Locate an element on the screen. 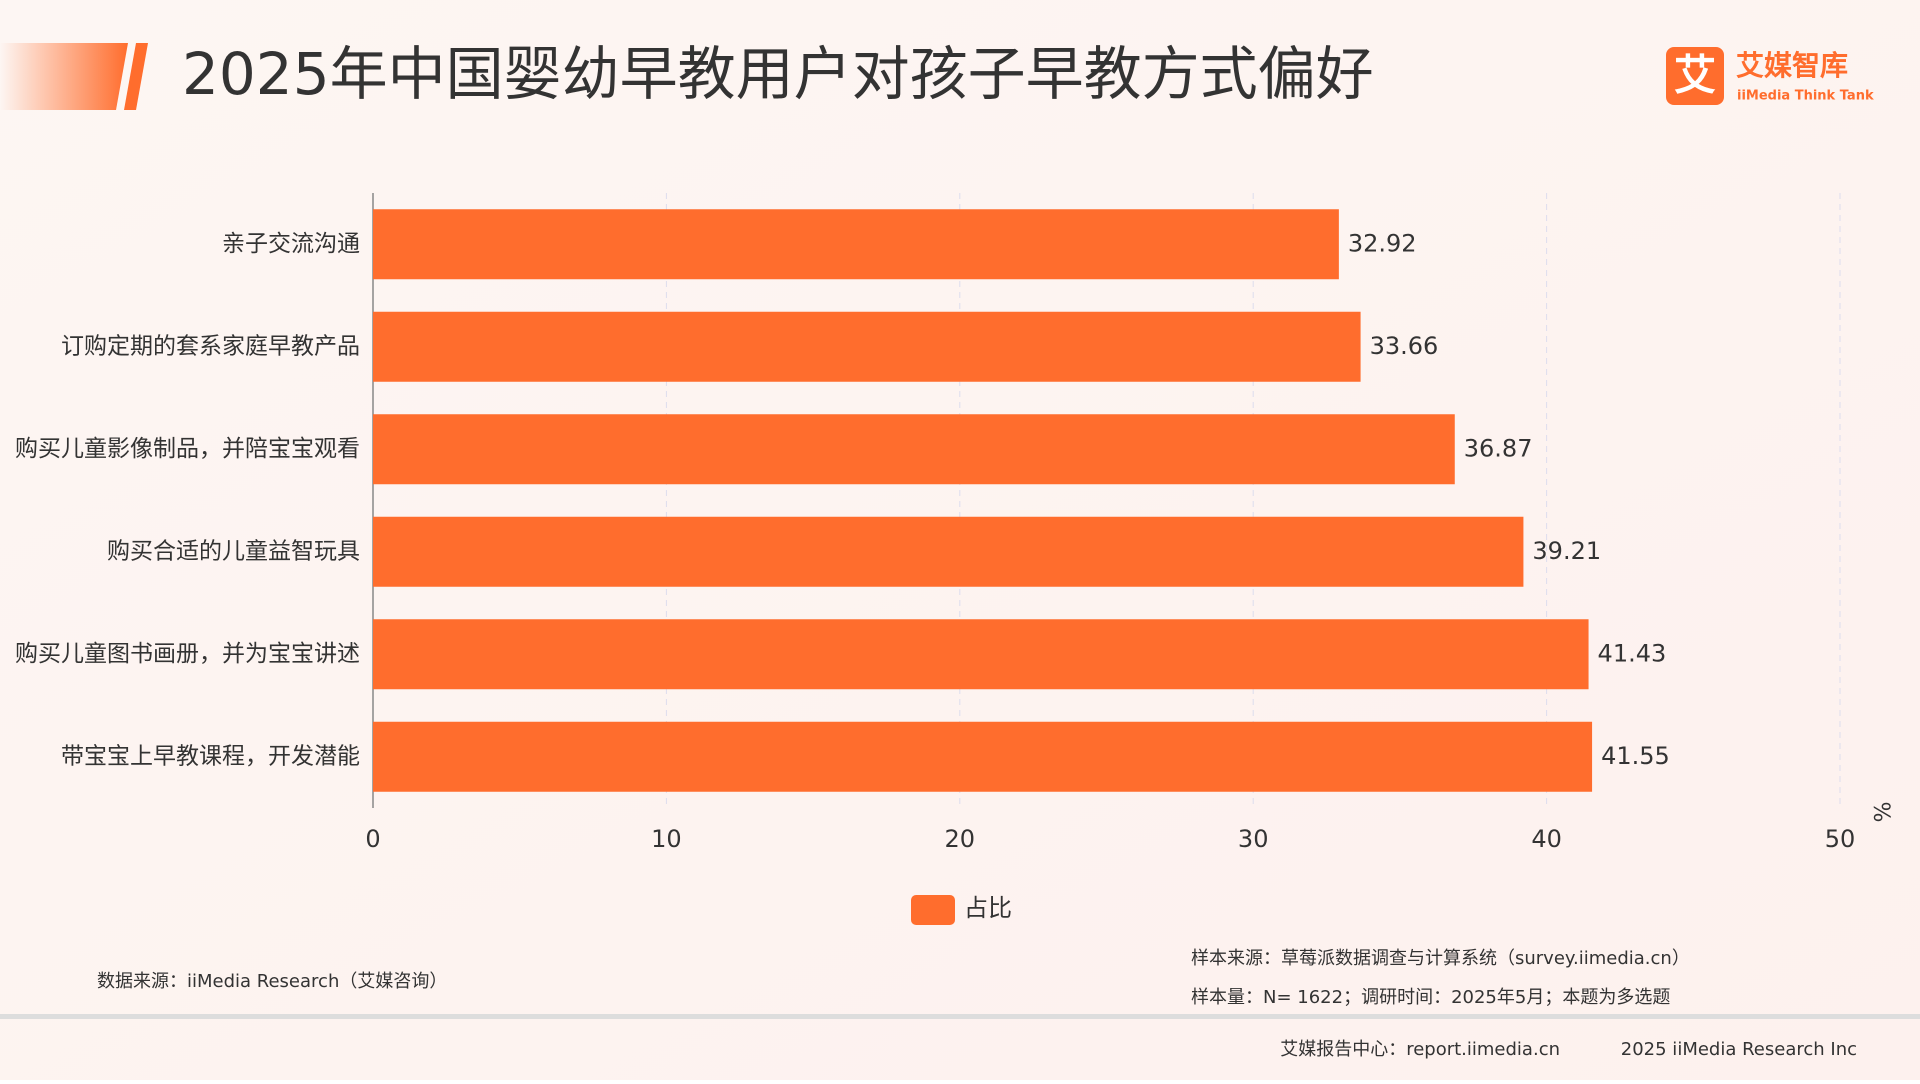  logo-icon: 艾 is located at coordinates (1695, 75).